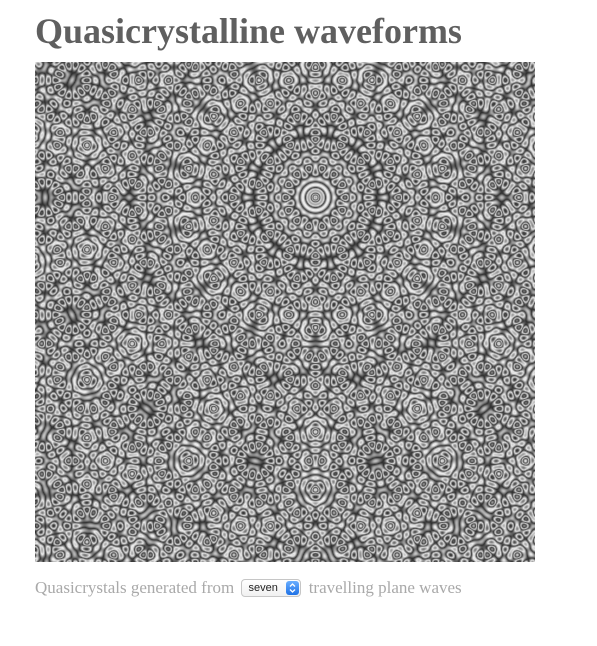 This screenshot has height=646, width=597. I want to click on wave-count-select: seven, so click(271, 588).